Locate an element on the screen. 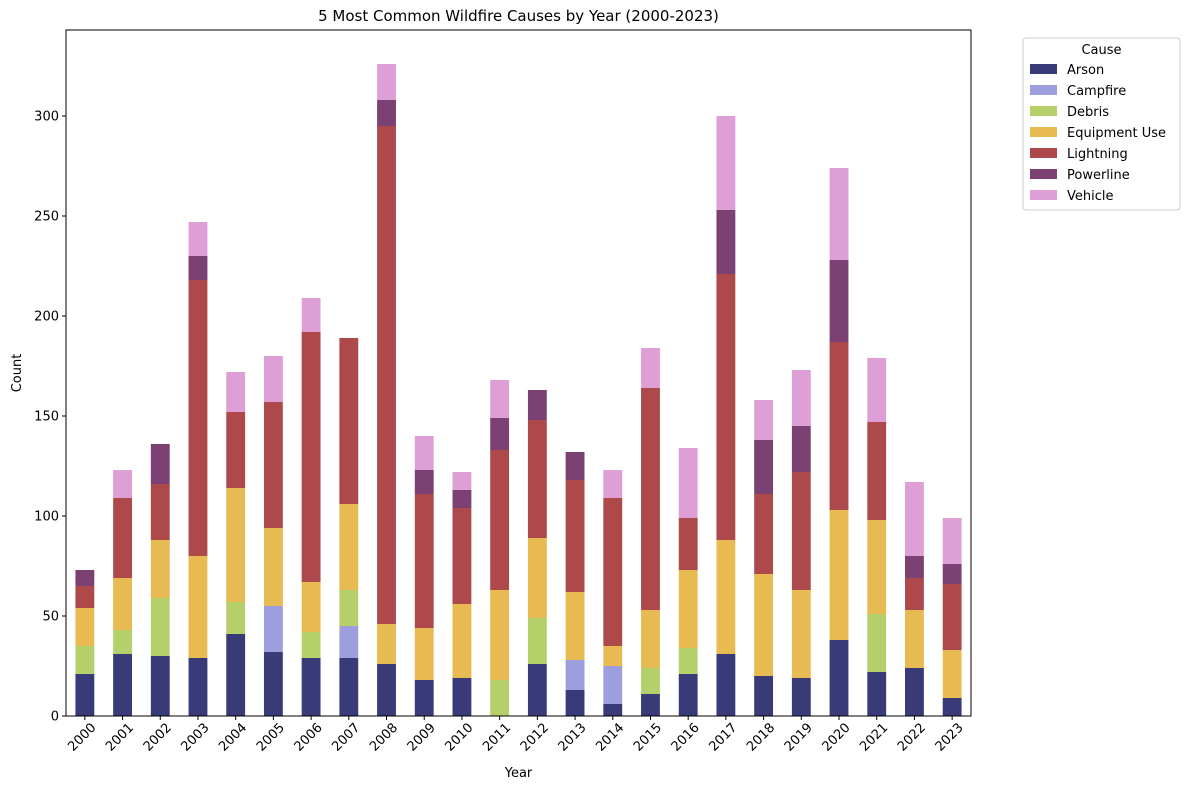 This screenshot has height=790, width=1188. y-tick-label: 250 is located at coordinates (46, 217).